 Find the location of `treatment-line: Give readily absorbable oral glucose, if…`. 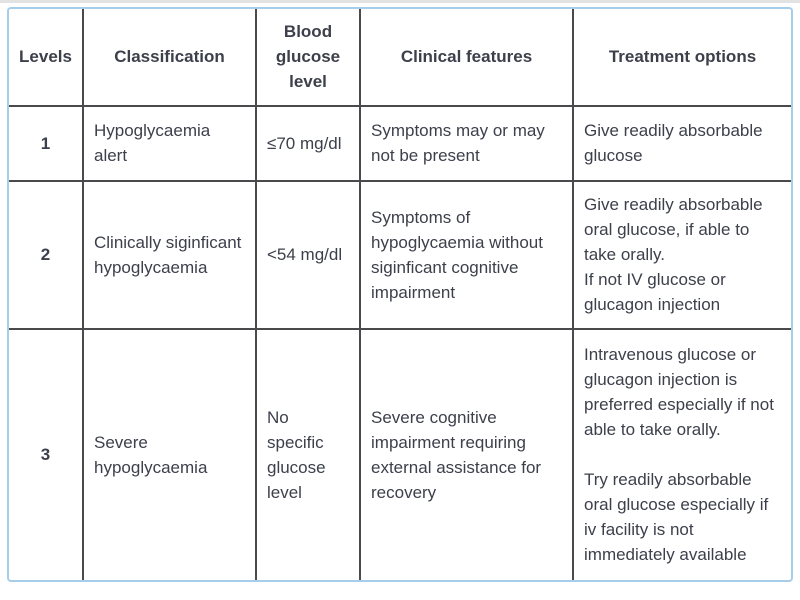

treatment-line: Give readily absorbable oral glucose, if… is located at coordinates (673, 230).